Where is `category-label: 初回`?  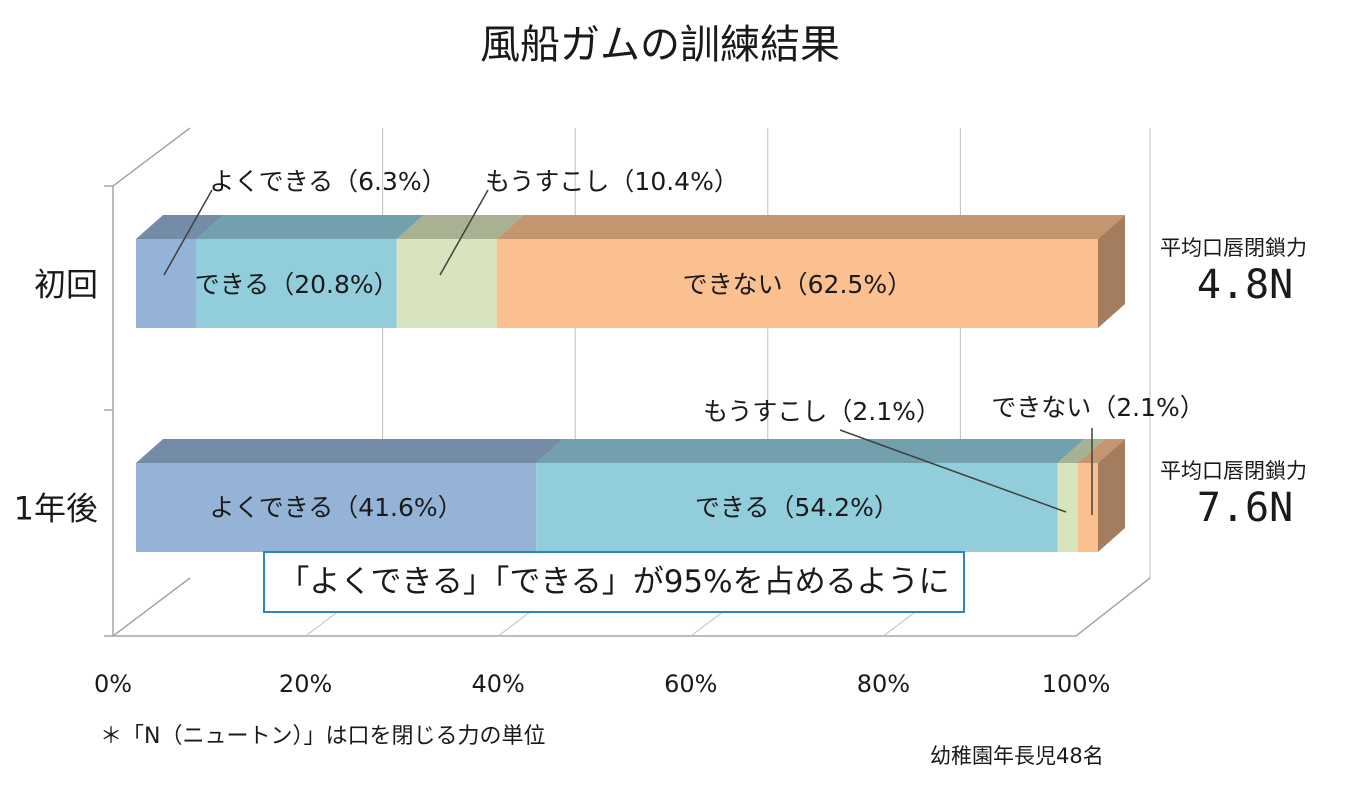
category-label: 初回 is located at coordinates (66, 285).